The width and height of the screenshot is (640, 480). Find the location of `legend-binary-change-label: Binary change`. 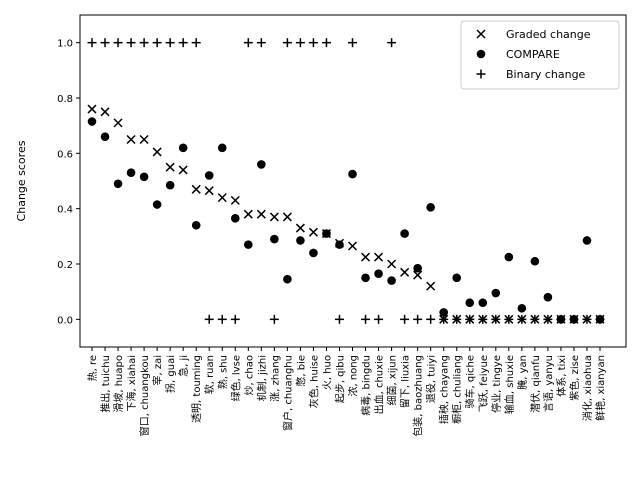

legend-binary-change-label: Binary change is located at coordinates (546, 74).